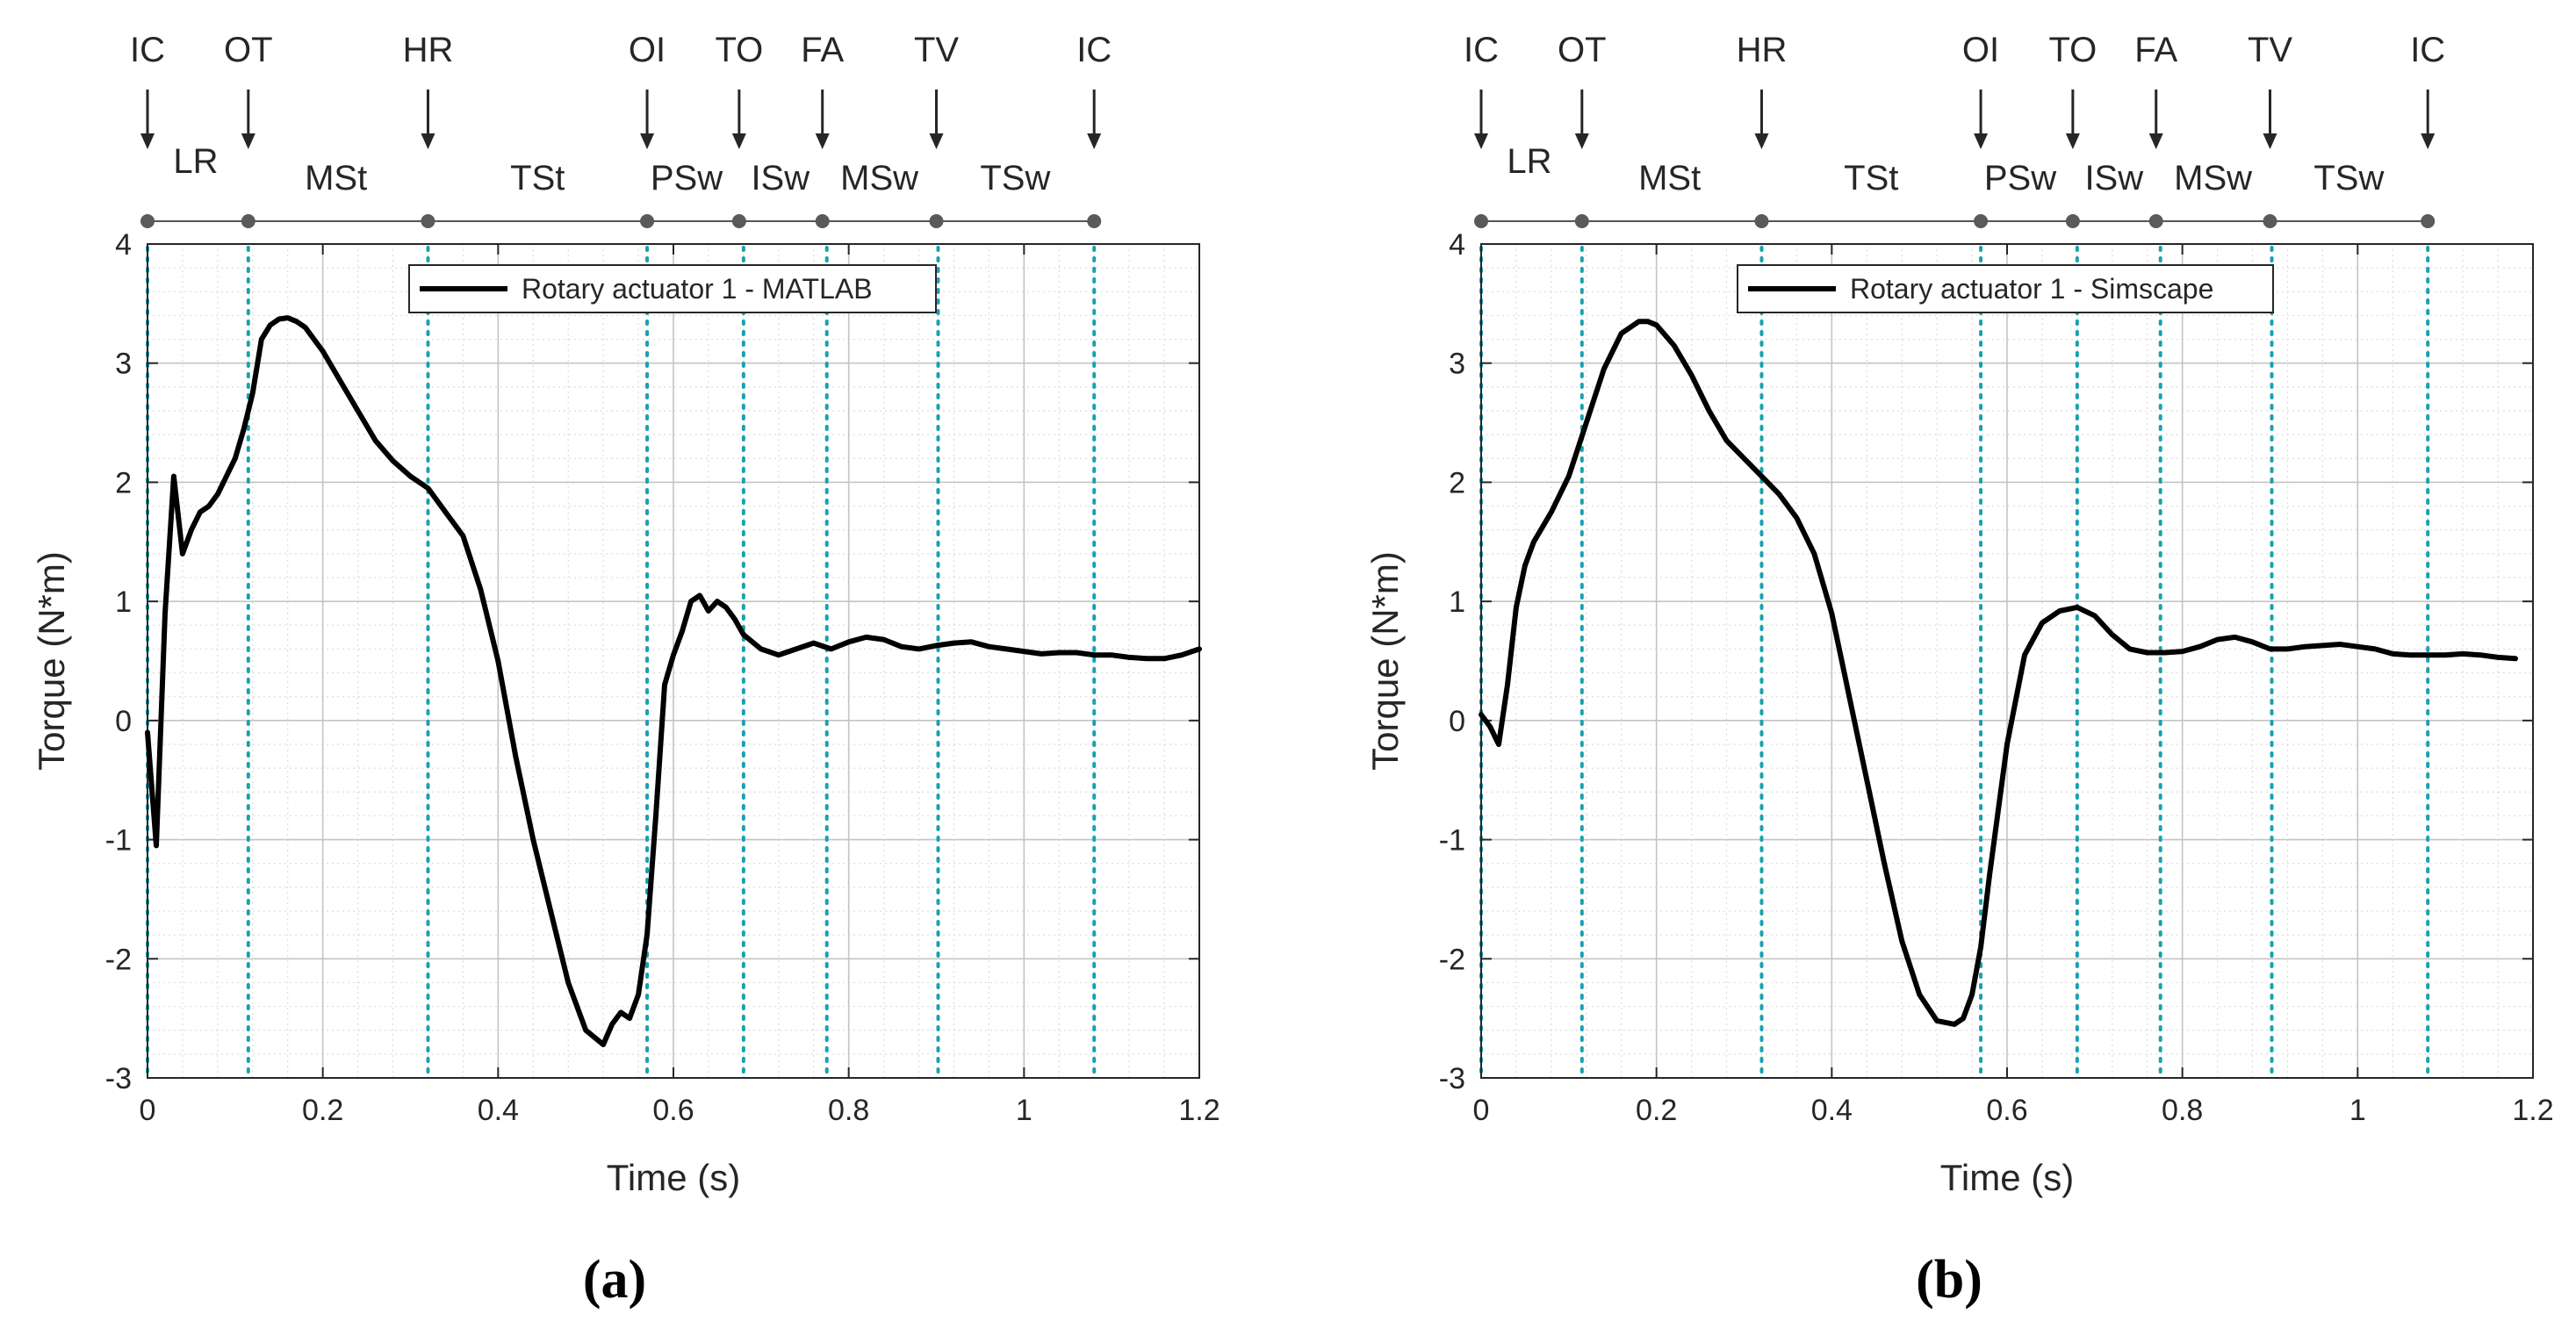 The height and width of the screenshot is (1343, 2576). What do you see at coordinates (614, 1280) in the screenshot?
I see `panel-caption: (a)` at bounding box center [614, 1280].